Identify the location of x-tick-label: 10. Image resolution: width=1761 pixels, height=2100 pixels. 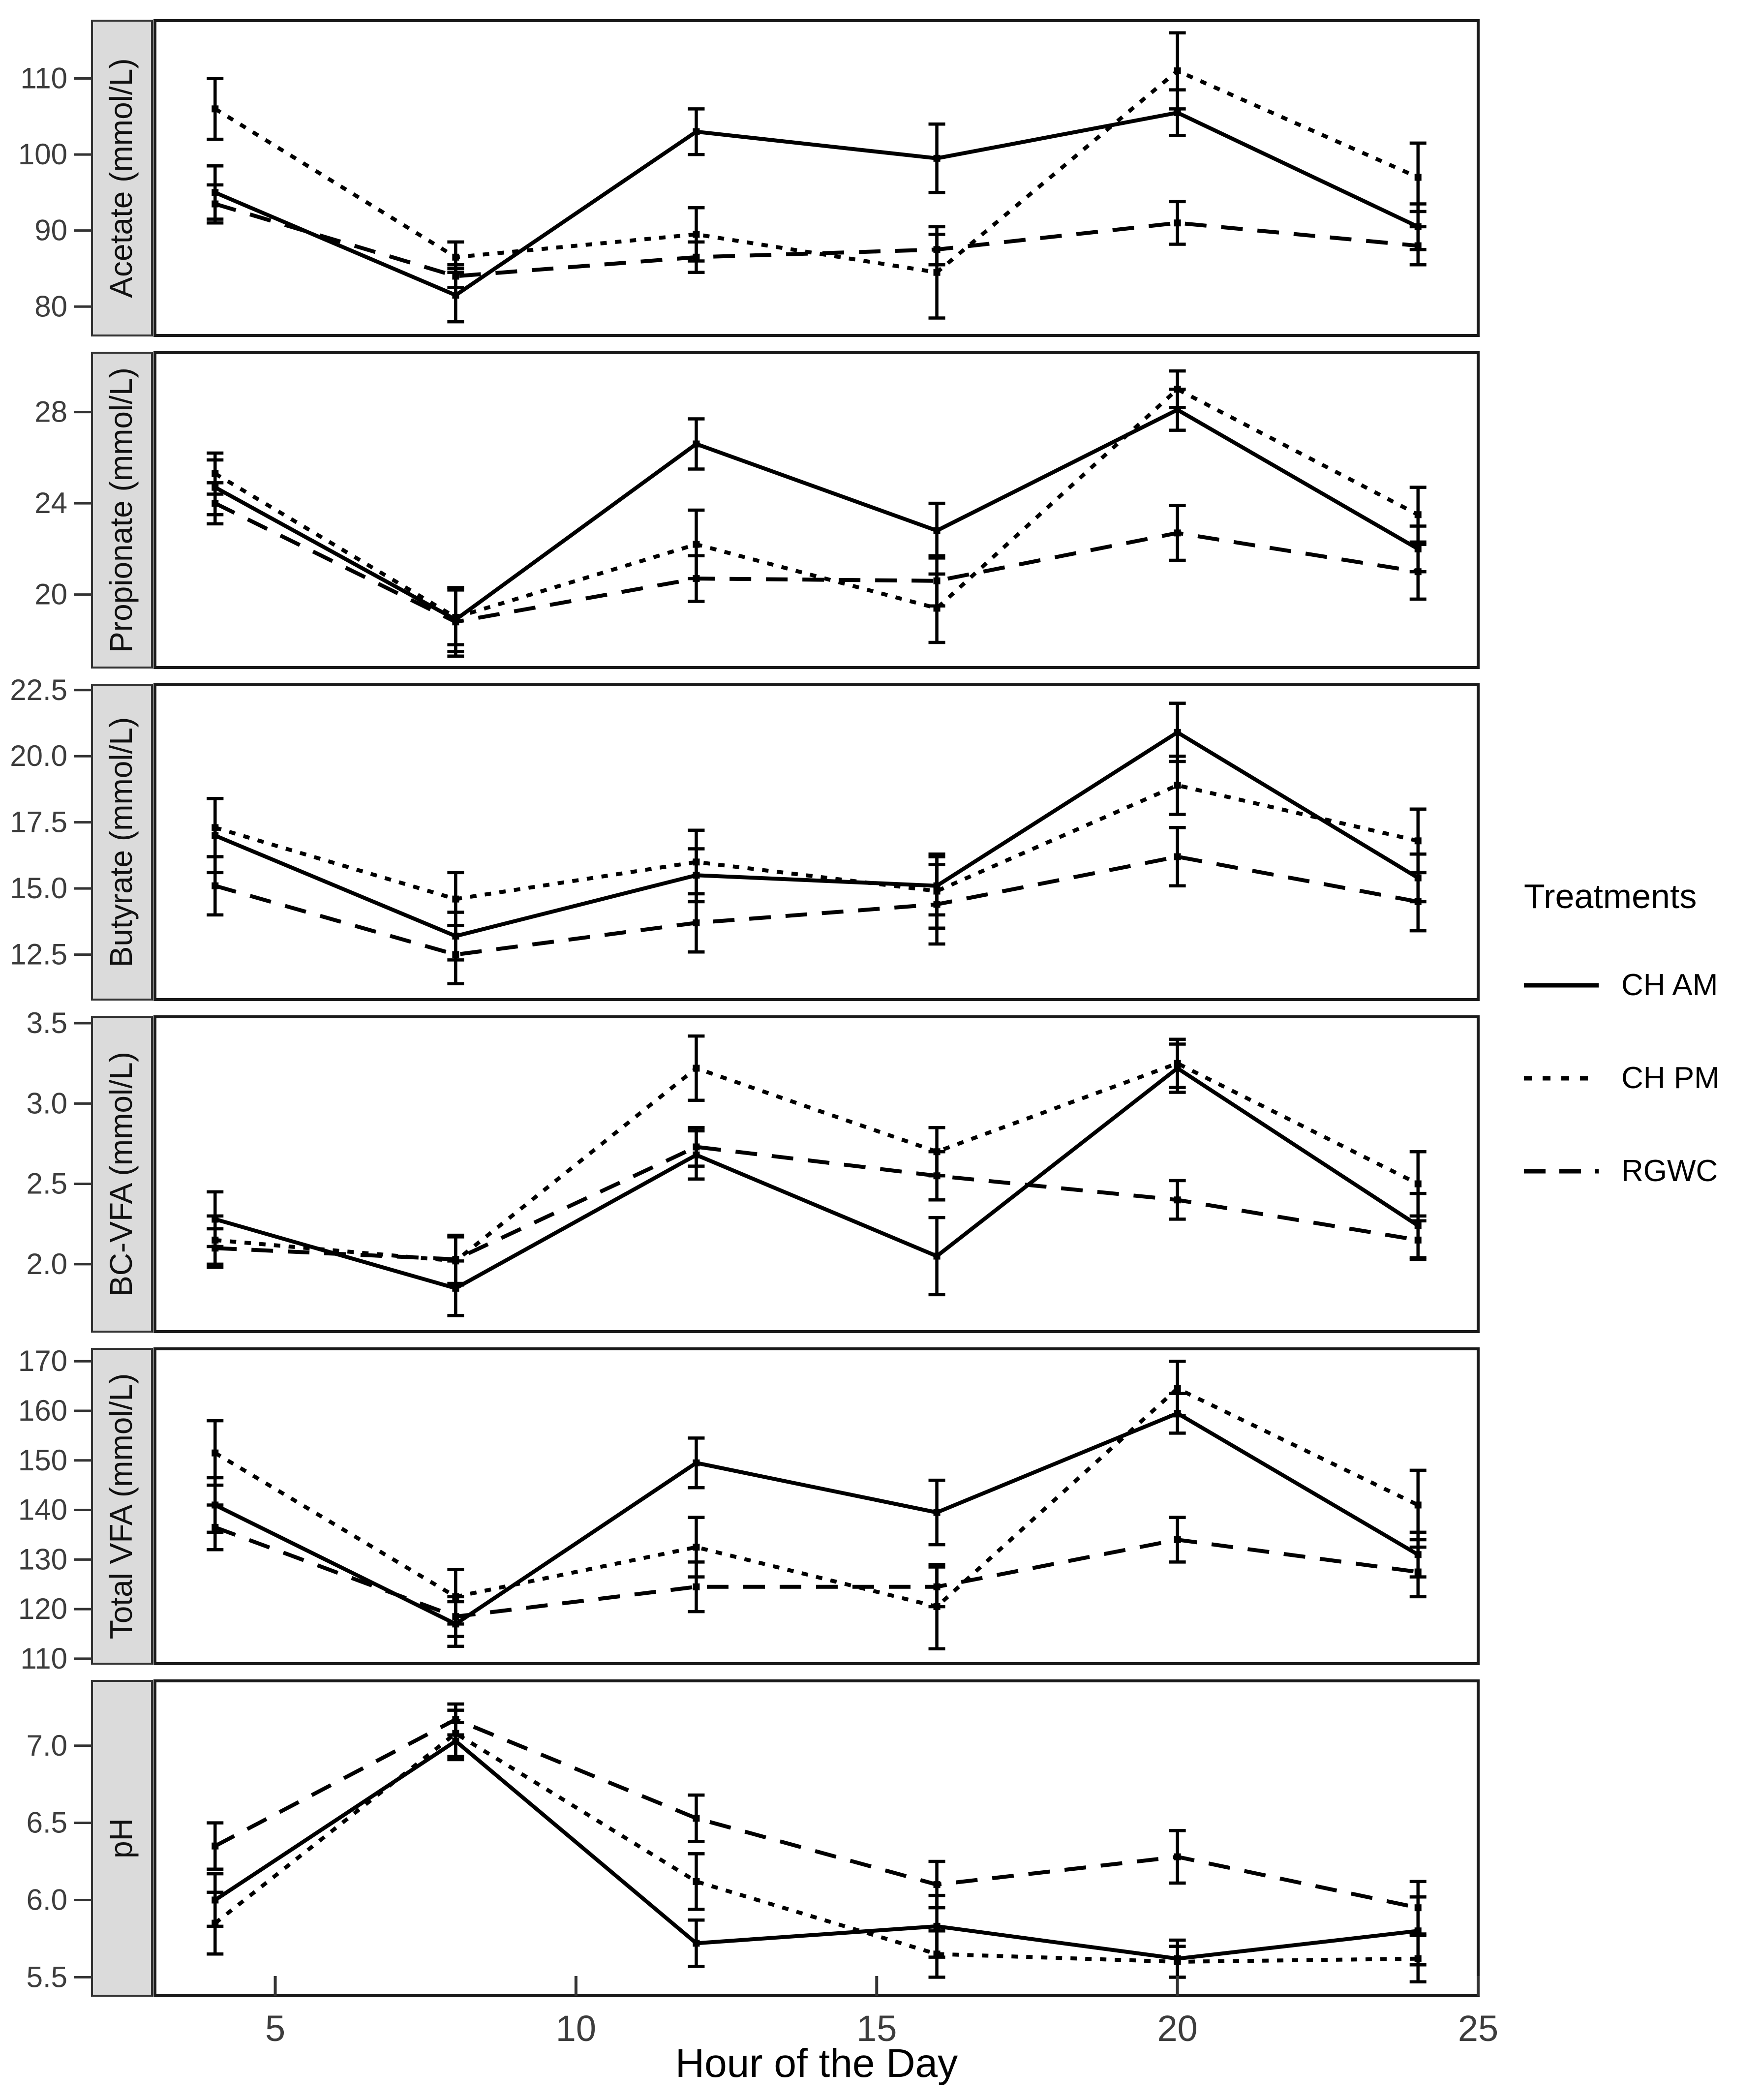
(576, 2029).